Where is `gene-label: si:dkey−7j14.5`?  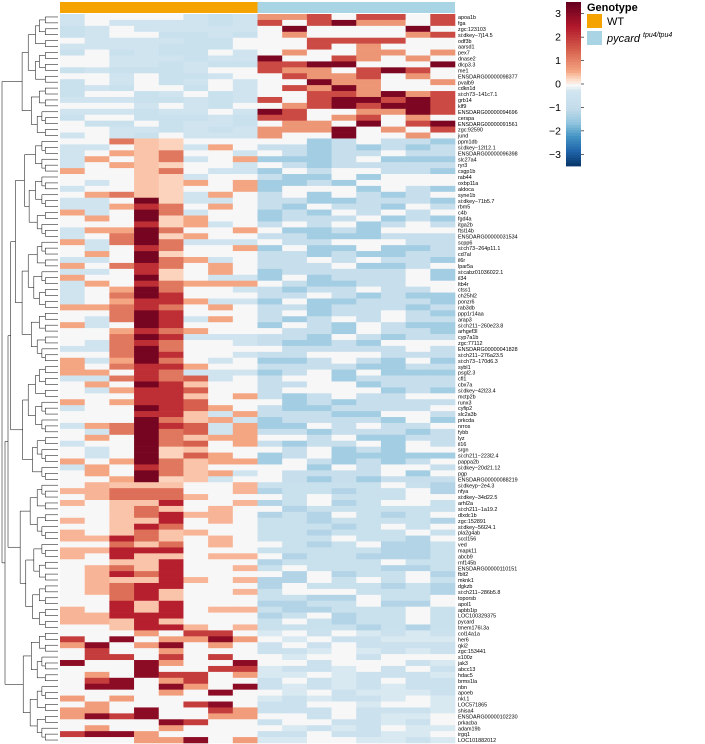
gene-label: si:dkey−7j14.5 is located at coordinates (475, 36).